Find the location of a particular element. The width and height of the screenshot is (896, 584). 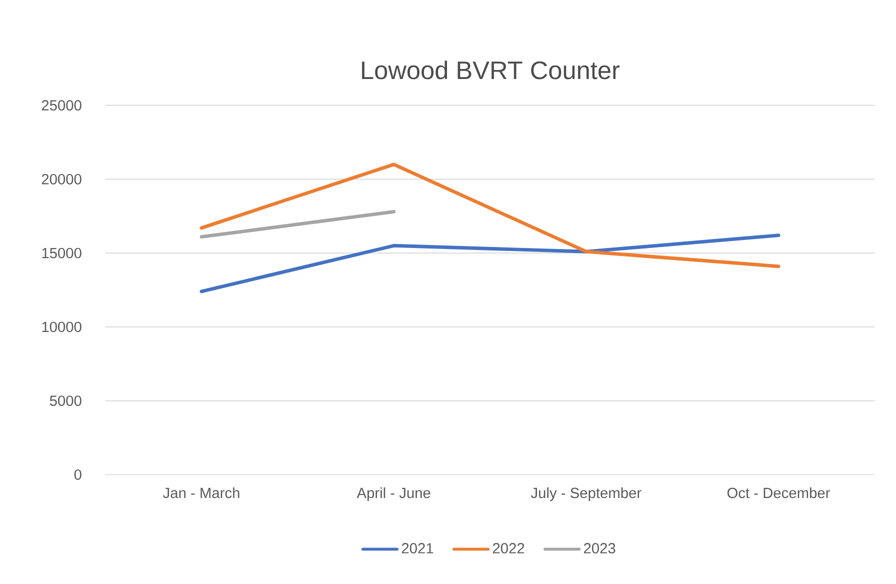

y-tick-label: 10000 is located at coordinates (62, 327).